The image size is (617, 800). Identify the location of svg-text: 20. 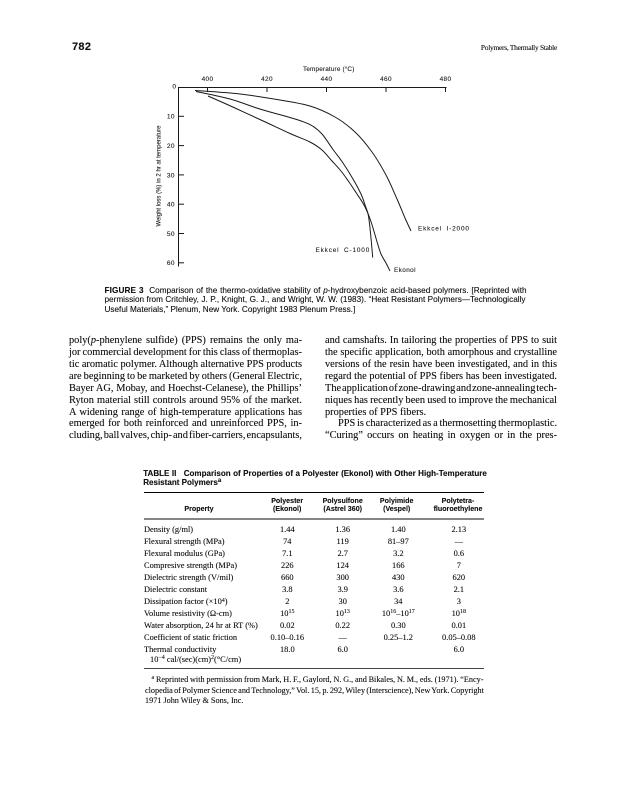
(171, 146).